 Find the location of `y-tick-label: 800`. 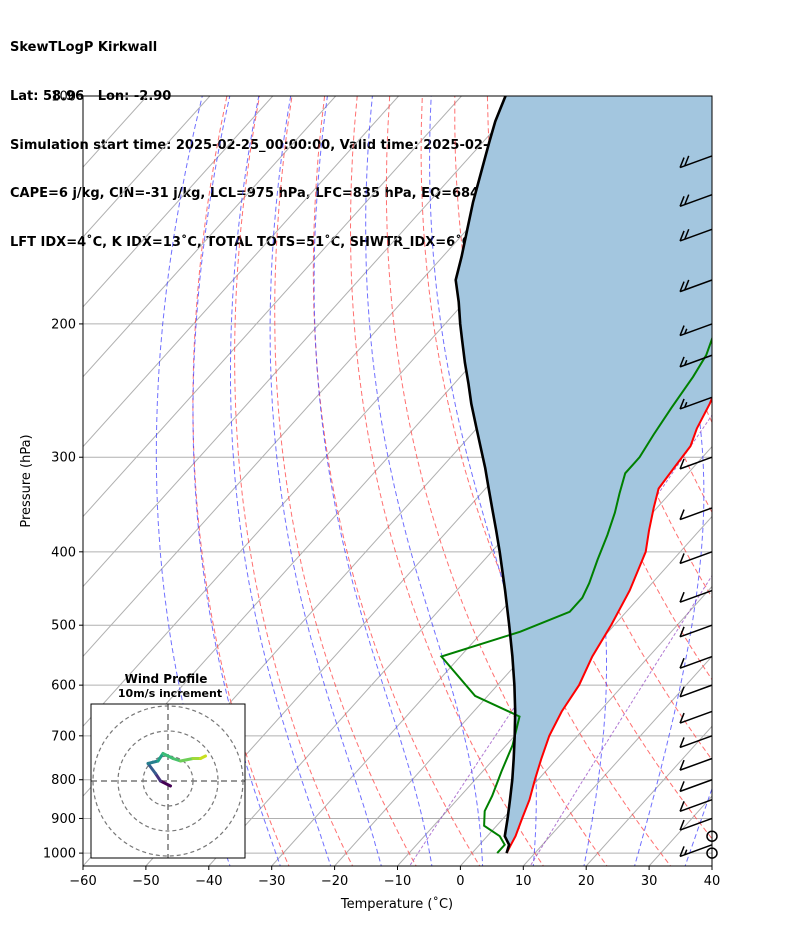

y-tick-label: 800 is located at coordinates (63, 780).